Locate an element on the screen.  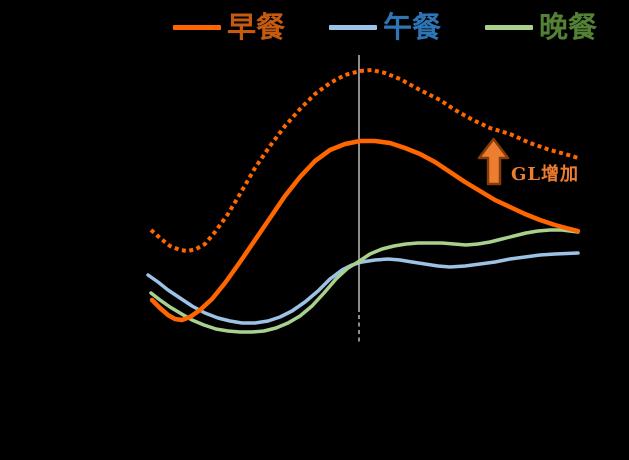
legend-item-lunch: 午餐 is located at coordinates (385, 27).